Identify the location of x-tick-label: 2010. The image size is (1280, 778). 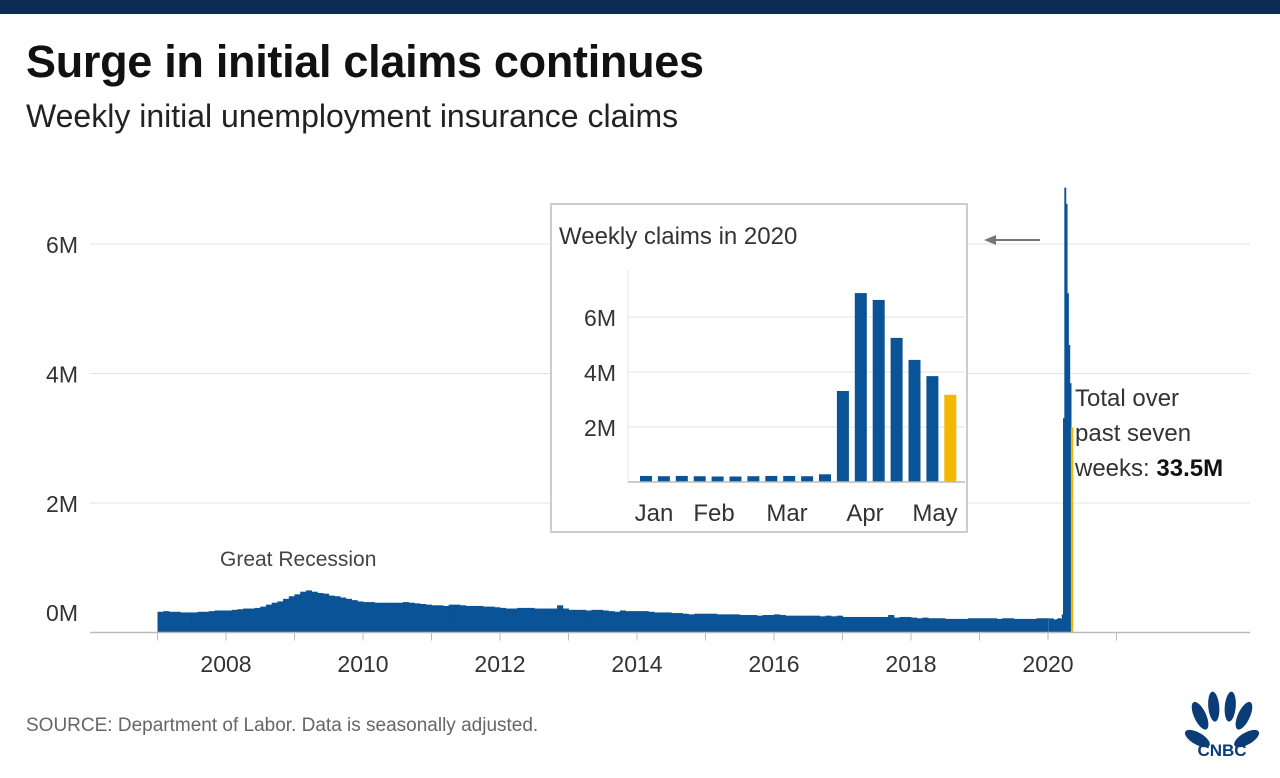
(362, 664).